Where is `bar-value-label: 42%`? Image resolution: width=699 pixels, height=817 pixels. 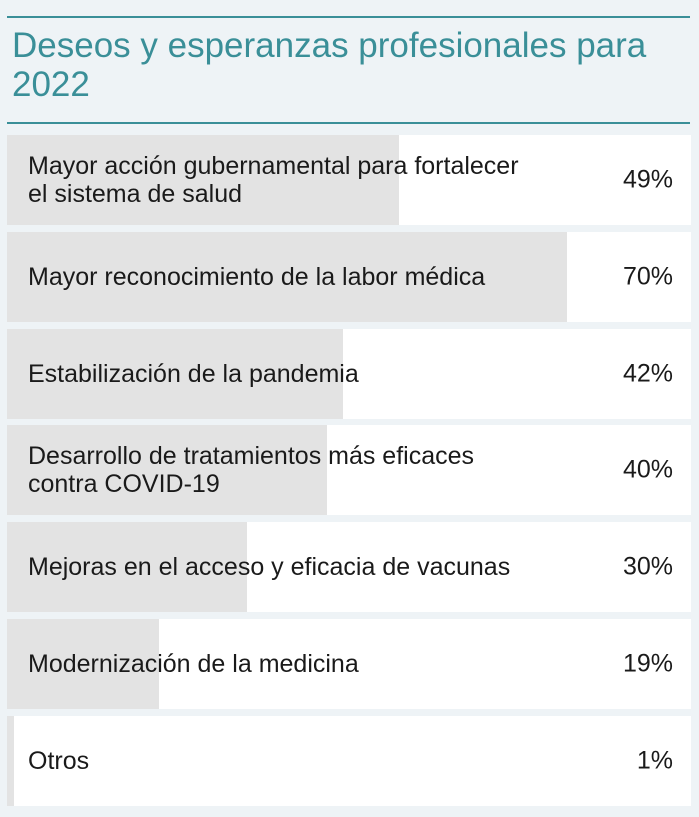
bar-value-label: 42% is located at coordinates (647, 373).